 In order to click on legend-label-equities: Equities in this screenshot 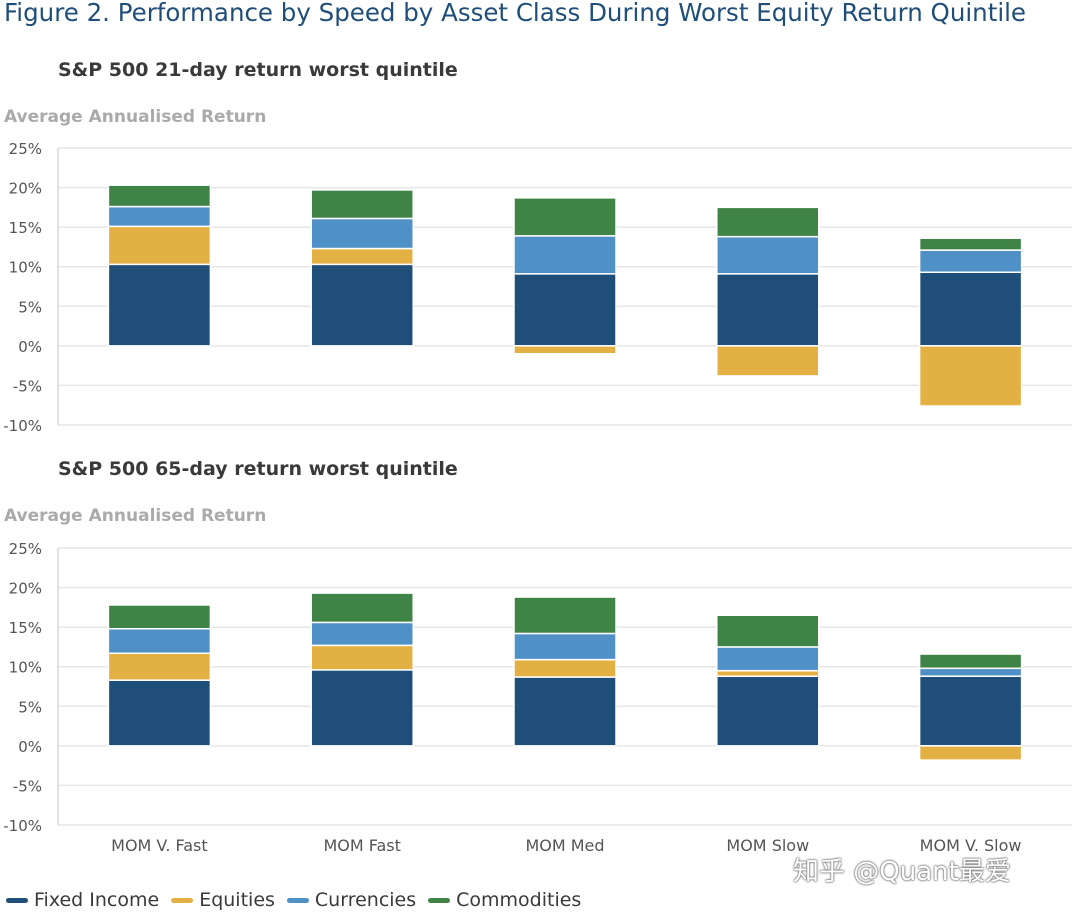, I will do `click(237, 900)`.